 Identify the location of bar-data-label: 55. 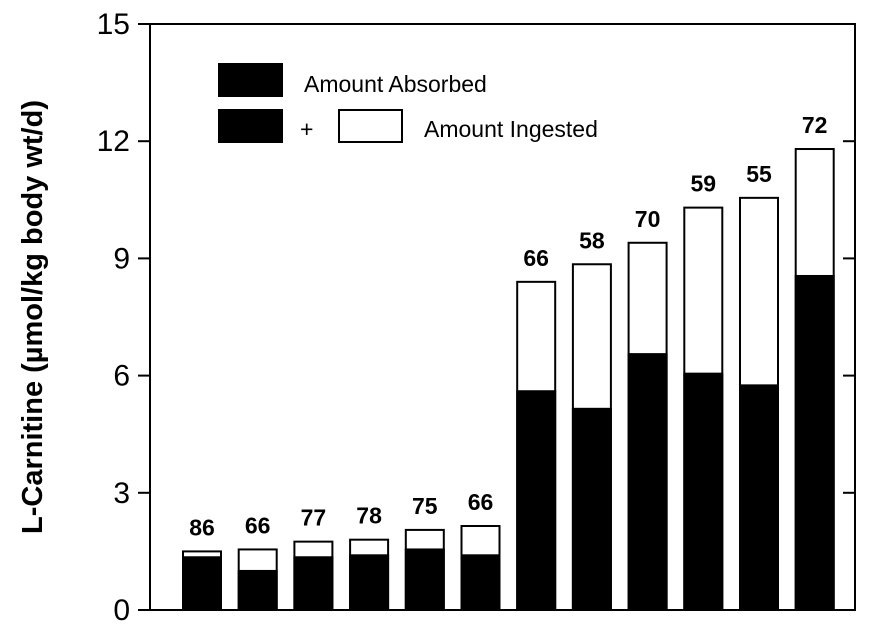
(759, 174).